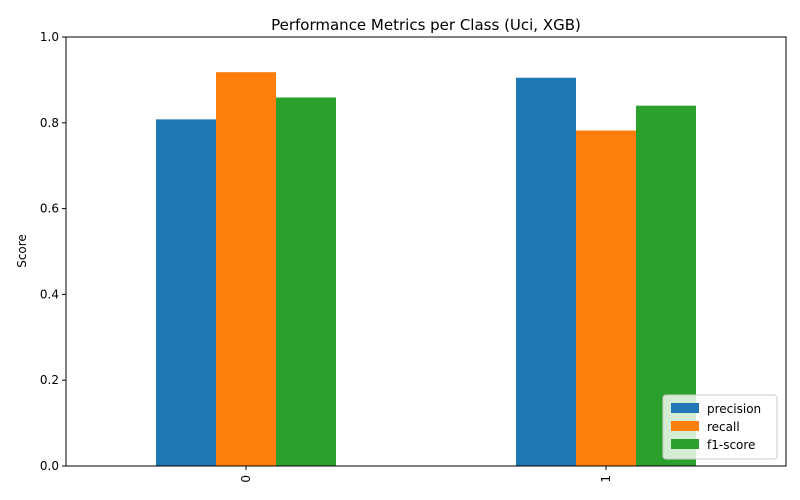 This screenshot has height=500, width=800. I want to click on y-tick-label: 0.6, so click(49, 209).